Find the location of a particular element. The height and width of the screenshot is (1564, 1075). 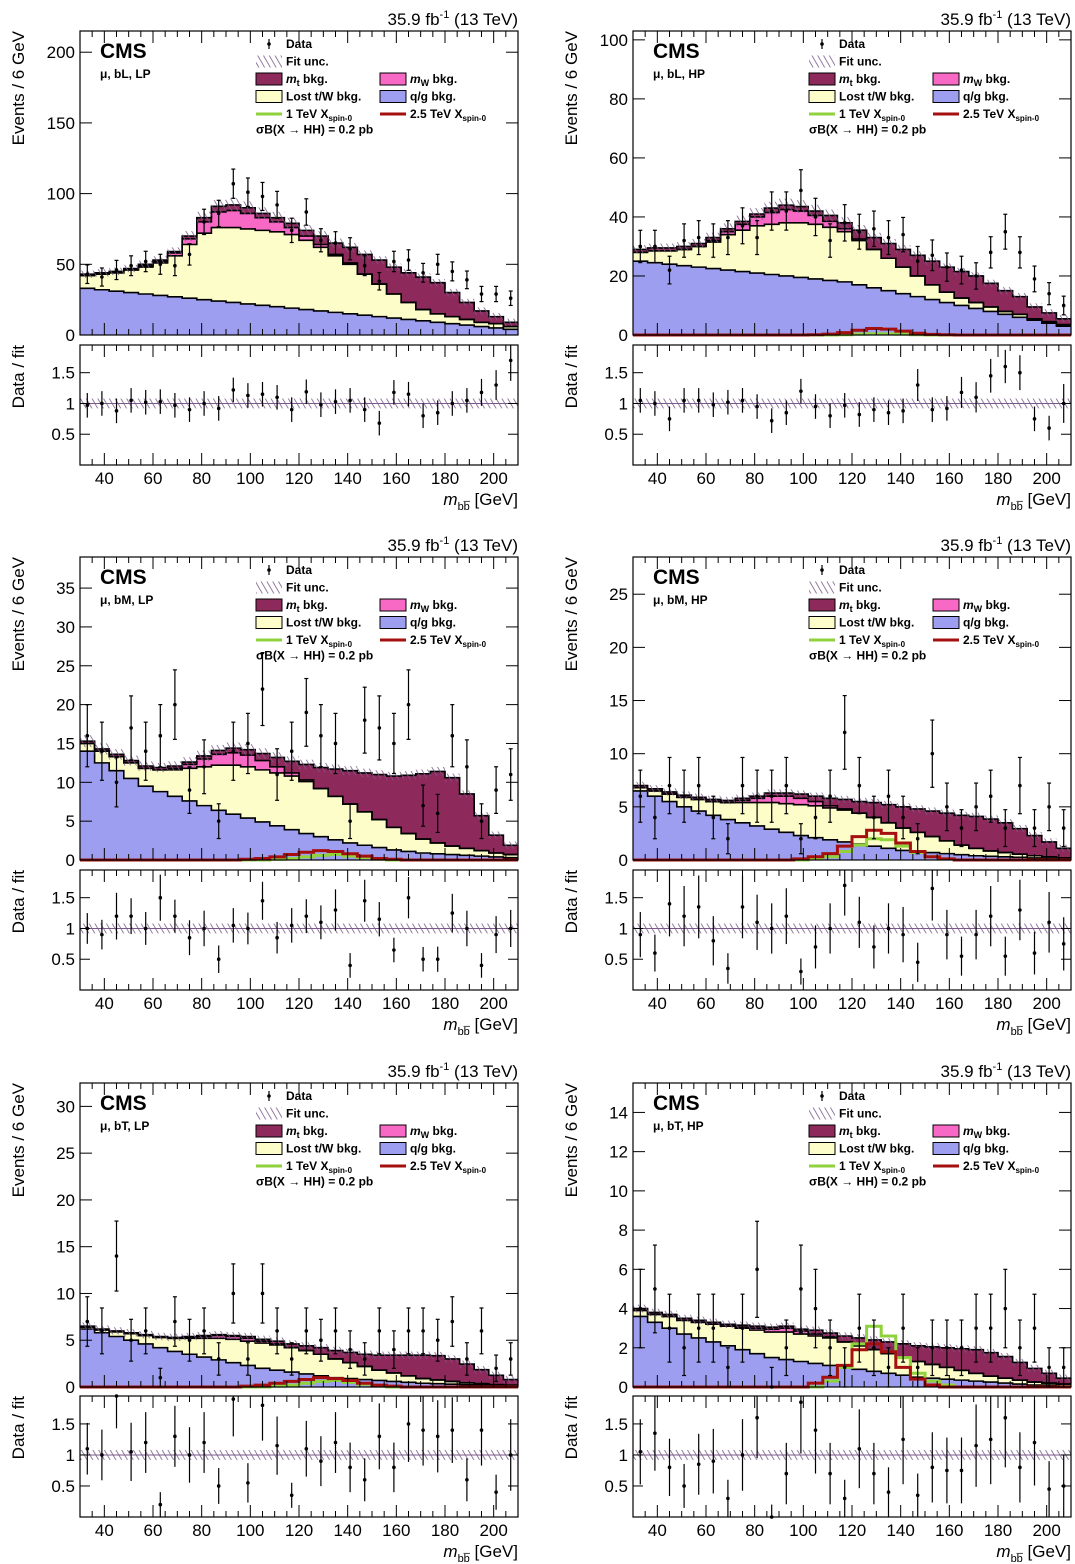

ratio-y-axis-label: Data / fit is located at coordinates (18, 377).